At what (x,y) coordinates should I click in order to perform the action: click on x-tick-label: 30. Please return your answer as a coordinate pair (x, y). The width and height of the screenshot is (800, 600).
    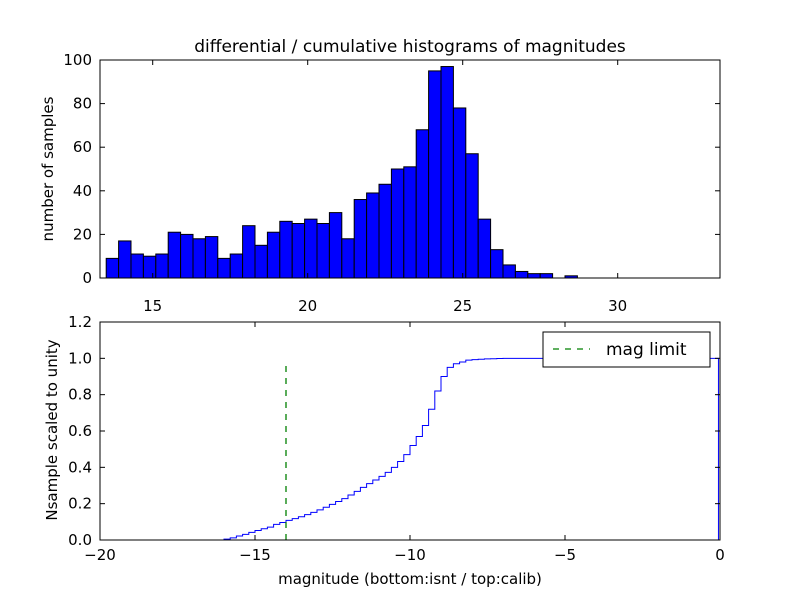
    Looking at the image, I should click on (617, 306).